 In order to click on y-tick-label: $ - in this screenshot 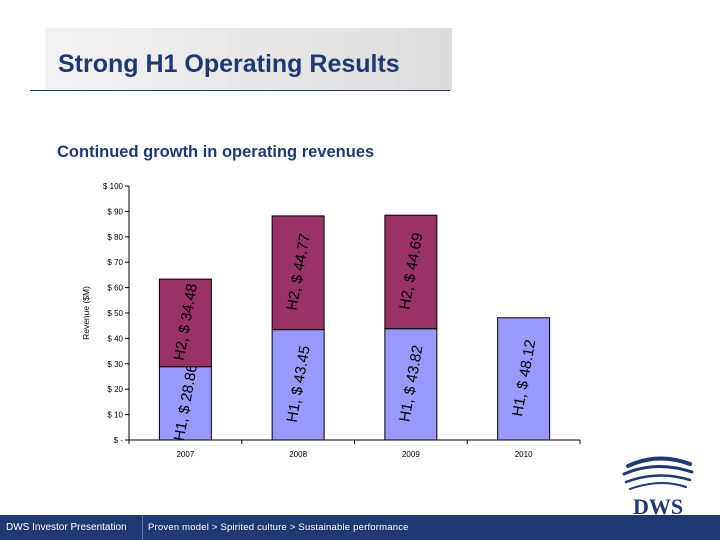, I will do `click(119, 440)`.